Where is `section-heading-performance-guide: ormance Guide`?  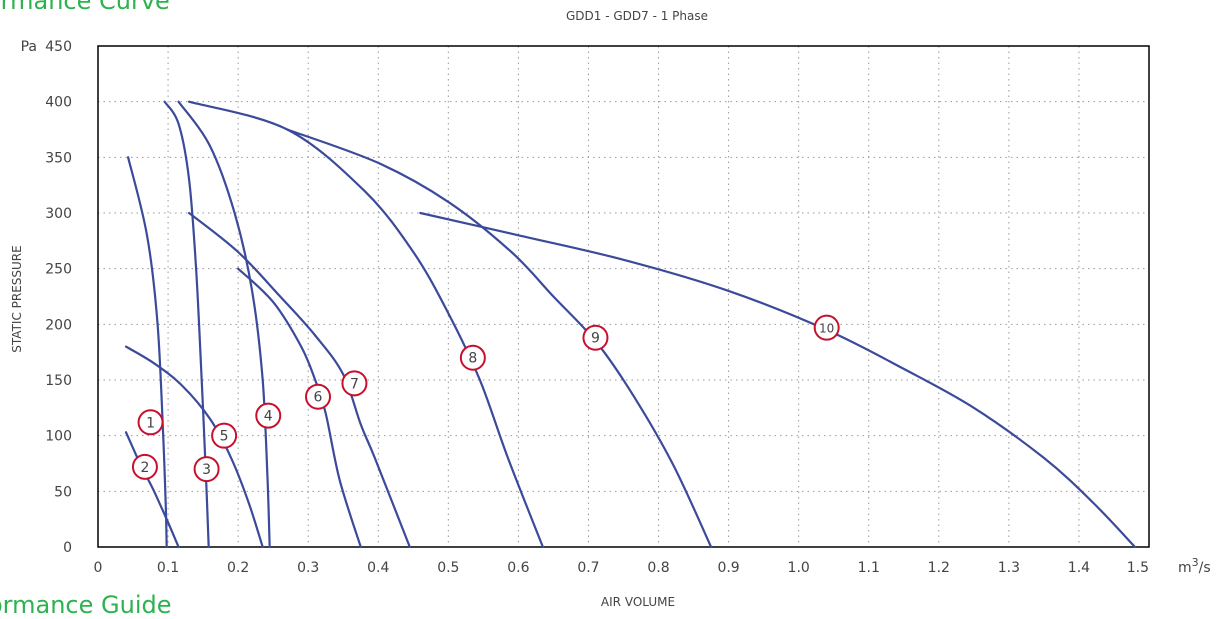 section-heading-performance-guide: ormance Guide is located at coordinates (86, 605).